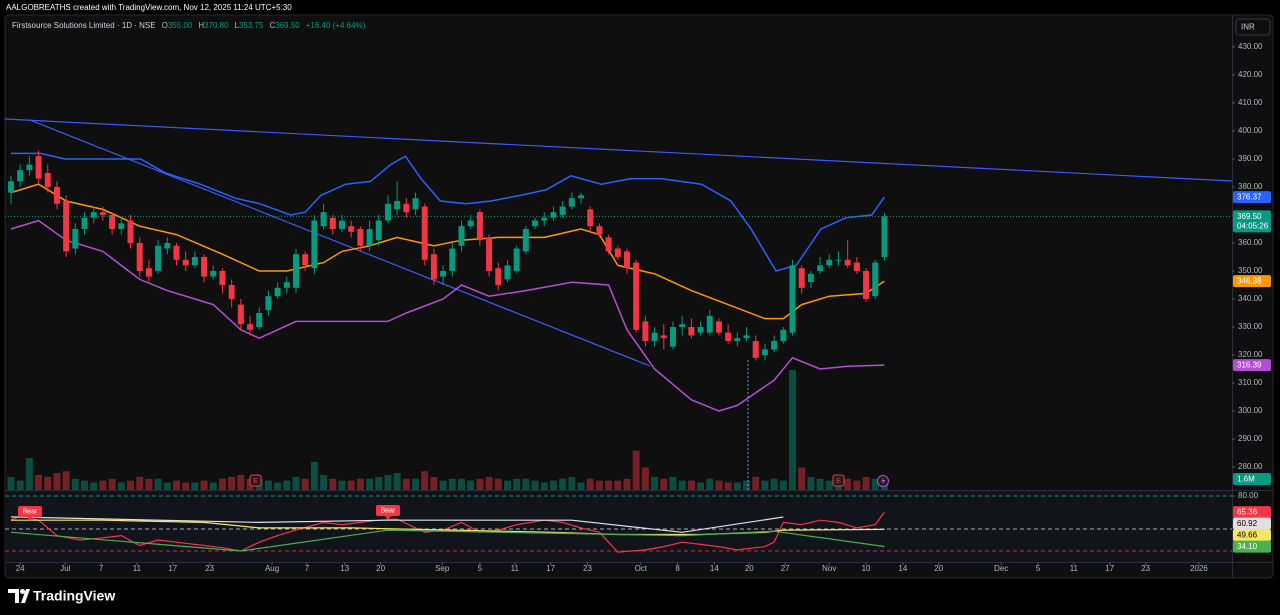 The image size is (1280, 615). I want to click on x-tick-label: 27, so click(785, 568).